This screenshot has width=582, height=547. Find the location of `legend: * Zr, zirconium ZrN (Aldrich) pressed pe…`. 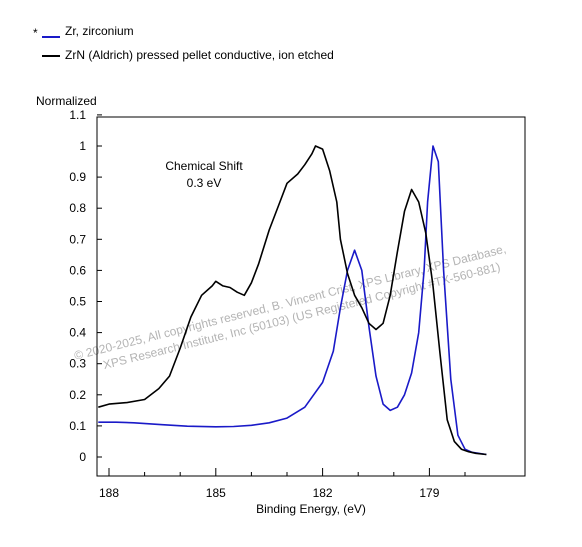

legend: * Zr, zirconium ZrN (Aldrich) pressed pe… is located at coordinates (183, 43).